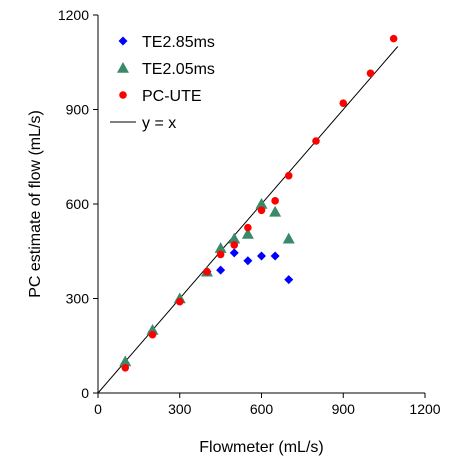 The width and height of the screenshot is (453, 461). What do you see at coordinates (123, 41) in the screenshot?
I see `legend-diamond-swatch` at bounding box center [123, 41].